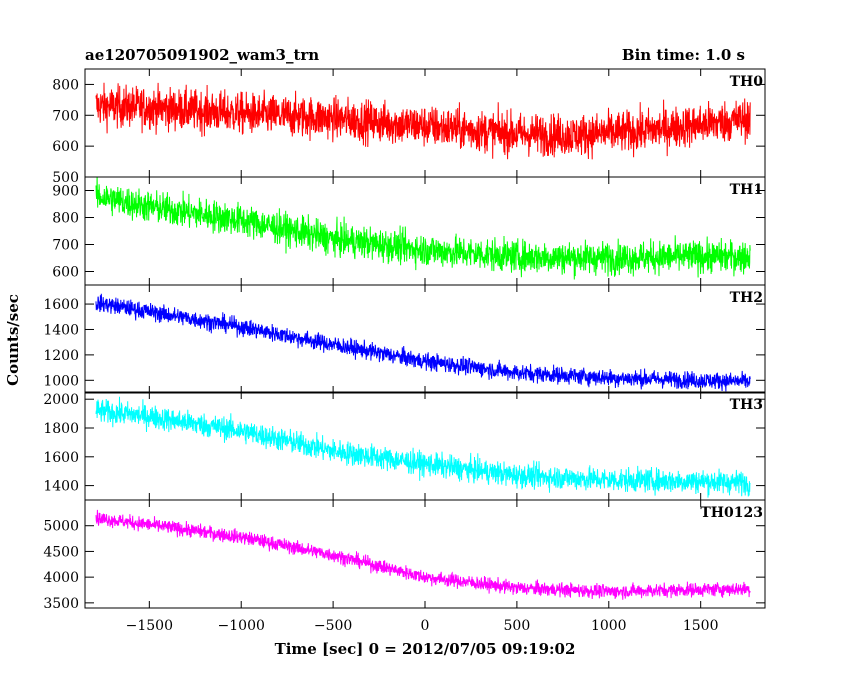  I want to click on x-axis: −1500 −1000 −500 0 500 1000 1500, so click(422, 626).